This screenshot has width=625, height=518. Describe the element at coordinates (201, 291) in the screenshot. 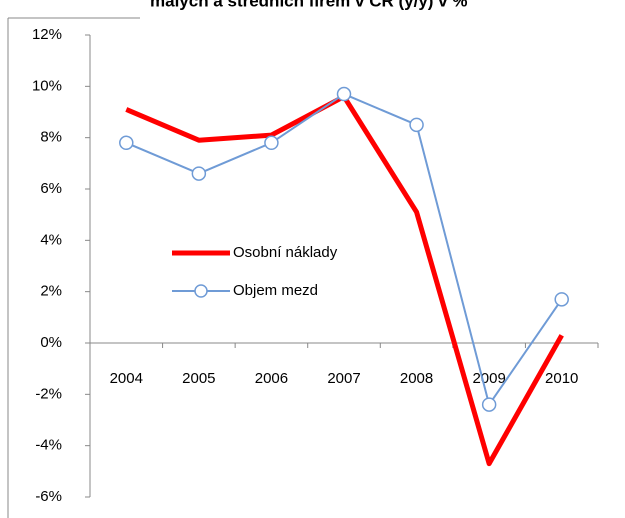

I see `legend-marker` at that location.